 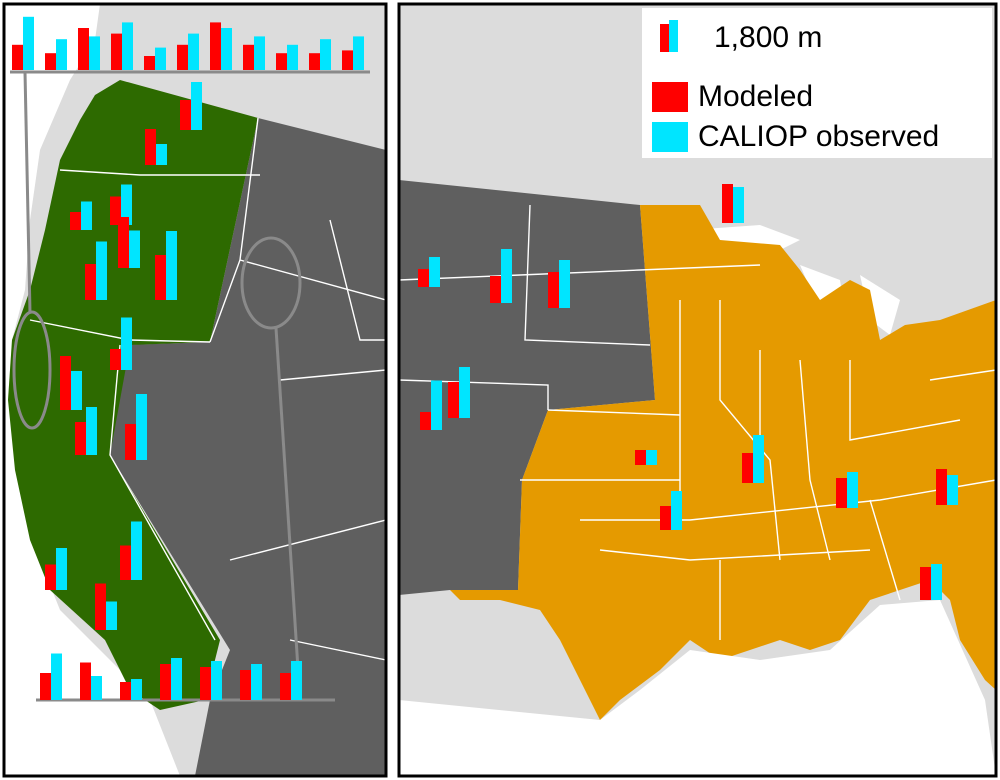 I want to click on legend-observed-label: CALIOP observed, so click(x=819, y=136).